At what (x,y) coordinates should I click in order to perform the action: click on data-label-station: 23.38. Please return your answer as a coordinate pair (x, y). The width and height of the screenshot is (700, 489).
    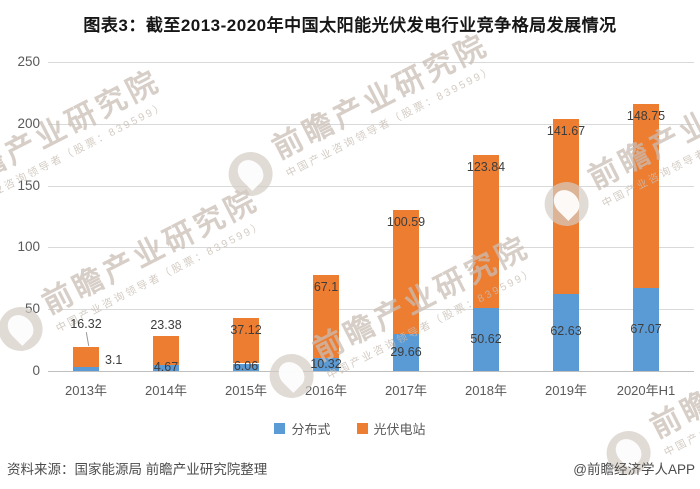
    Looking at the image, I should click on (166, 325).